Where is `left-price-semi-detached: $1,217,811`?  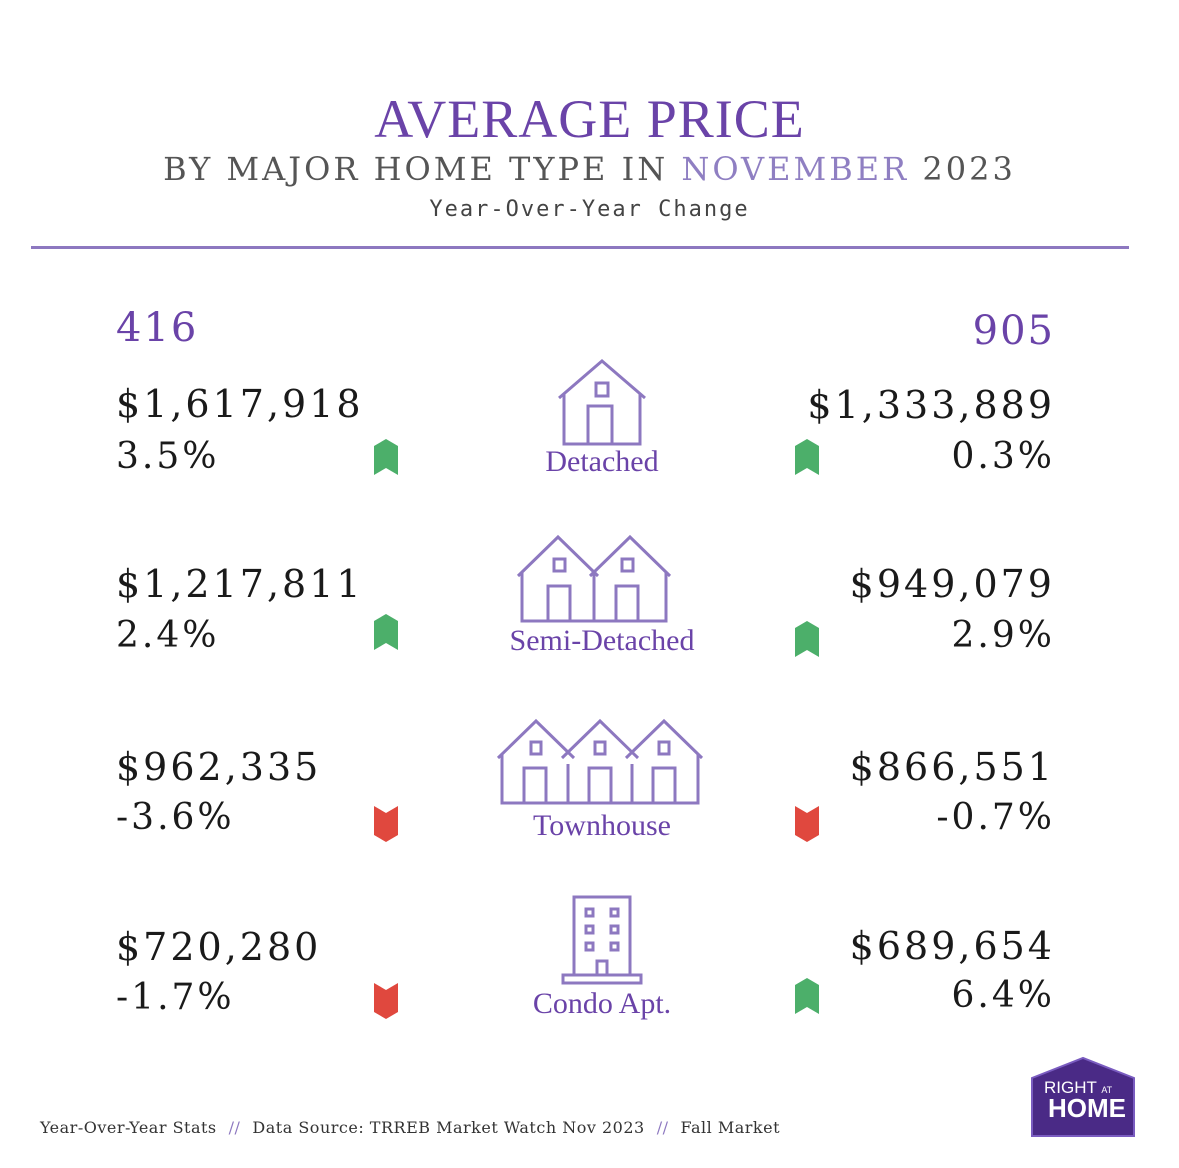
left-price-semi-detached: $1,217,811 is located at coordinates (240, 584).